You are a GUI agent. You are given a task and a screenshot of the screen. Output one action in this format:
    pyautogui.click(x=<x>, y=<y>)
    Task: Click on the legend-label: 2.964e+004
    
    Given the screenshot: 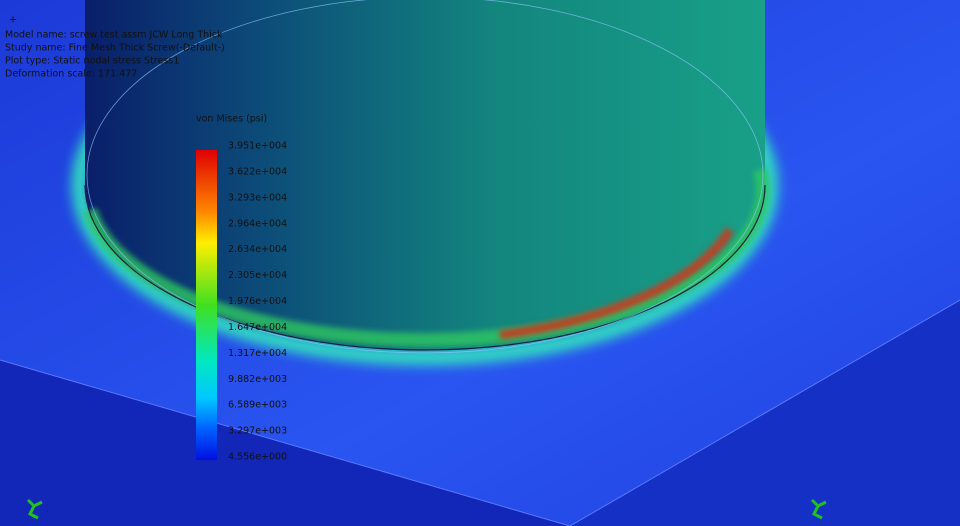 What is the action you would take?
    pyautogui.click(x=257, y=223)
    